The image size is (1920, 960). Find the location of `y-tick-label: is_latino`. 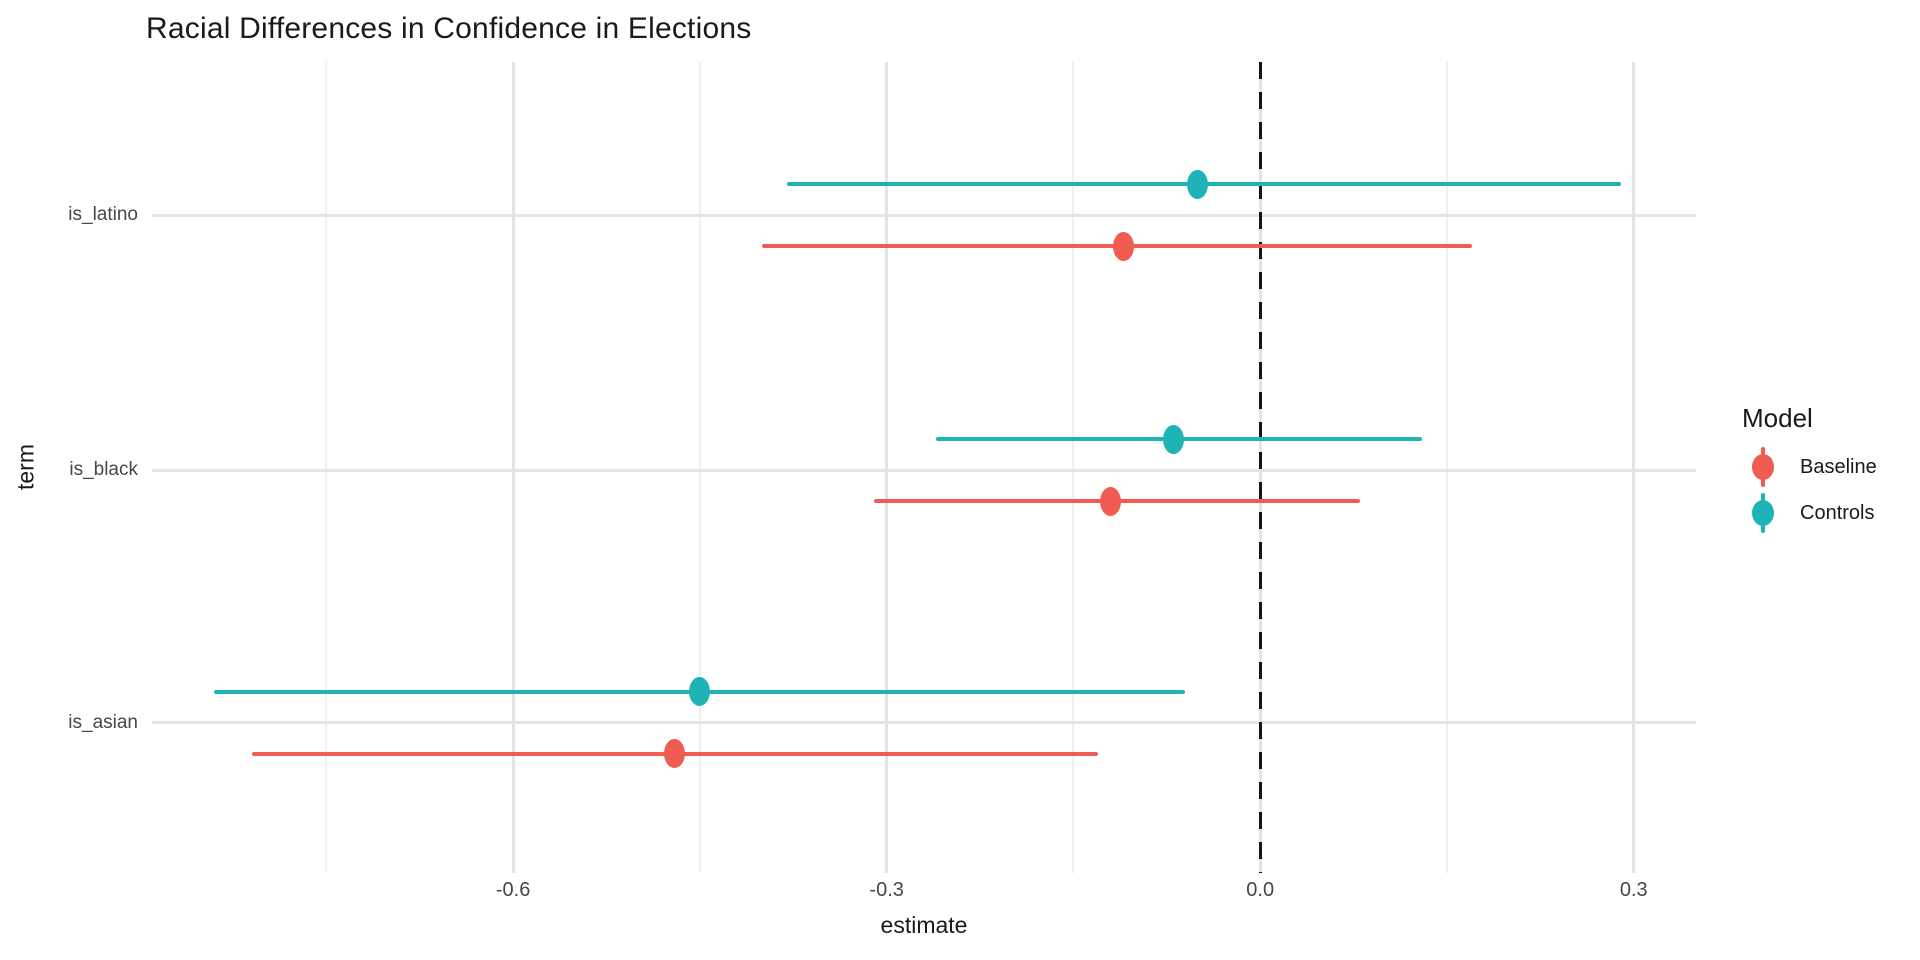

y-tick-label: is_latino is located at coordinates (103, 215).